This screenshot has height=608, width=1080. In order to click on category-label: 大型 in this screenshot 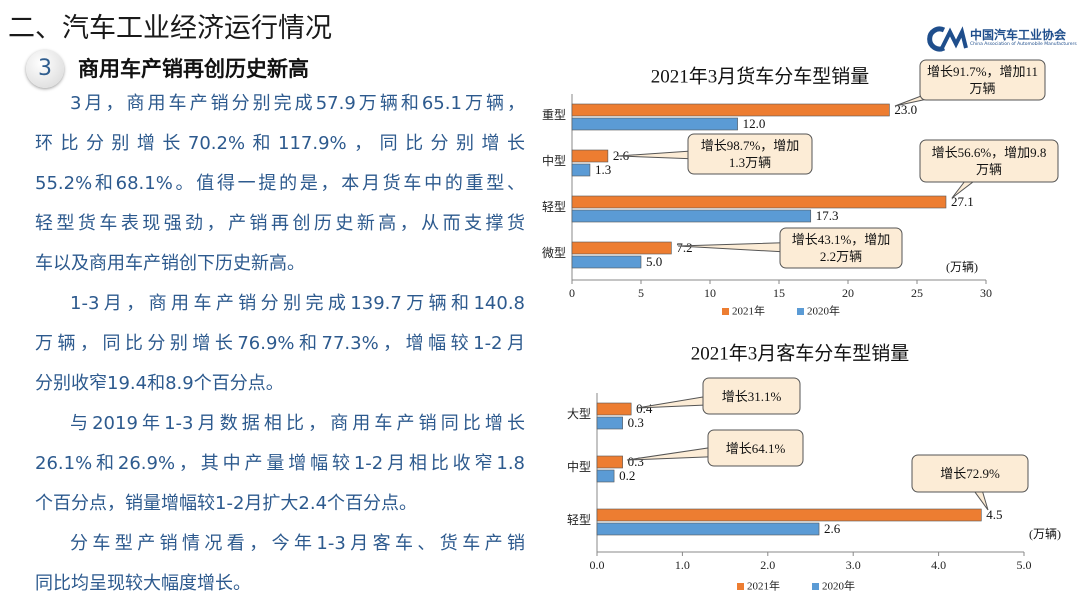, I will do `click(579, 414)`.